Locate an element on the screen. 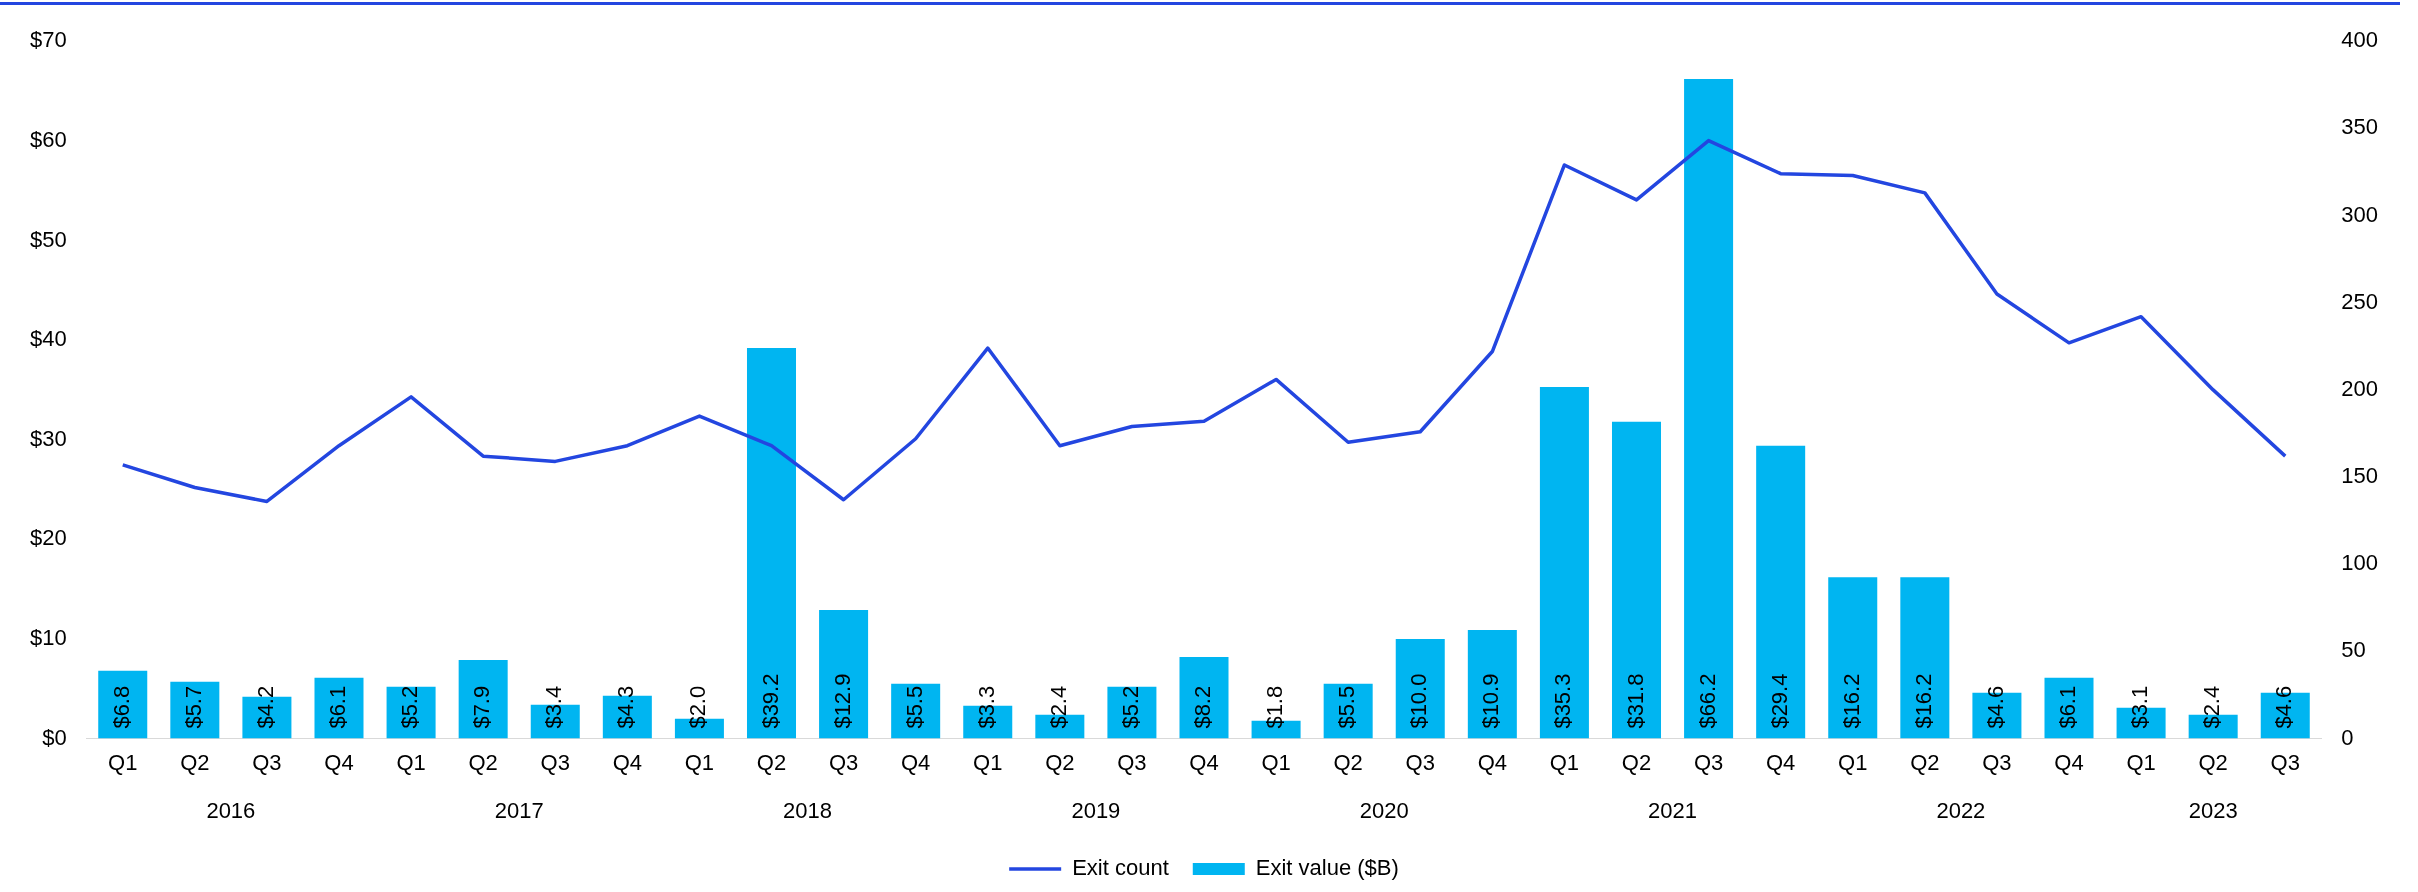 The width and height of the screenshot is (2418, 892). y-tick-label: $10 is located at coordinates (48, 638).